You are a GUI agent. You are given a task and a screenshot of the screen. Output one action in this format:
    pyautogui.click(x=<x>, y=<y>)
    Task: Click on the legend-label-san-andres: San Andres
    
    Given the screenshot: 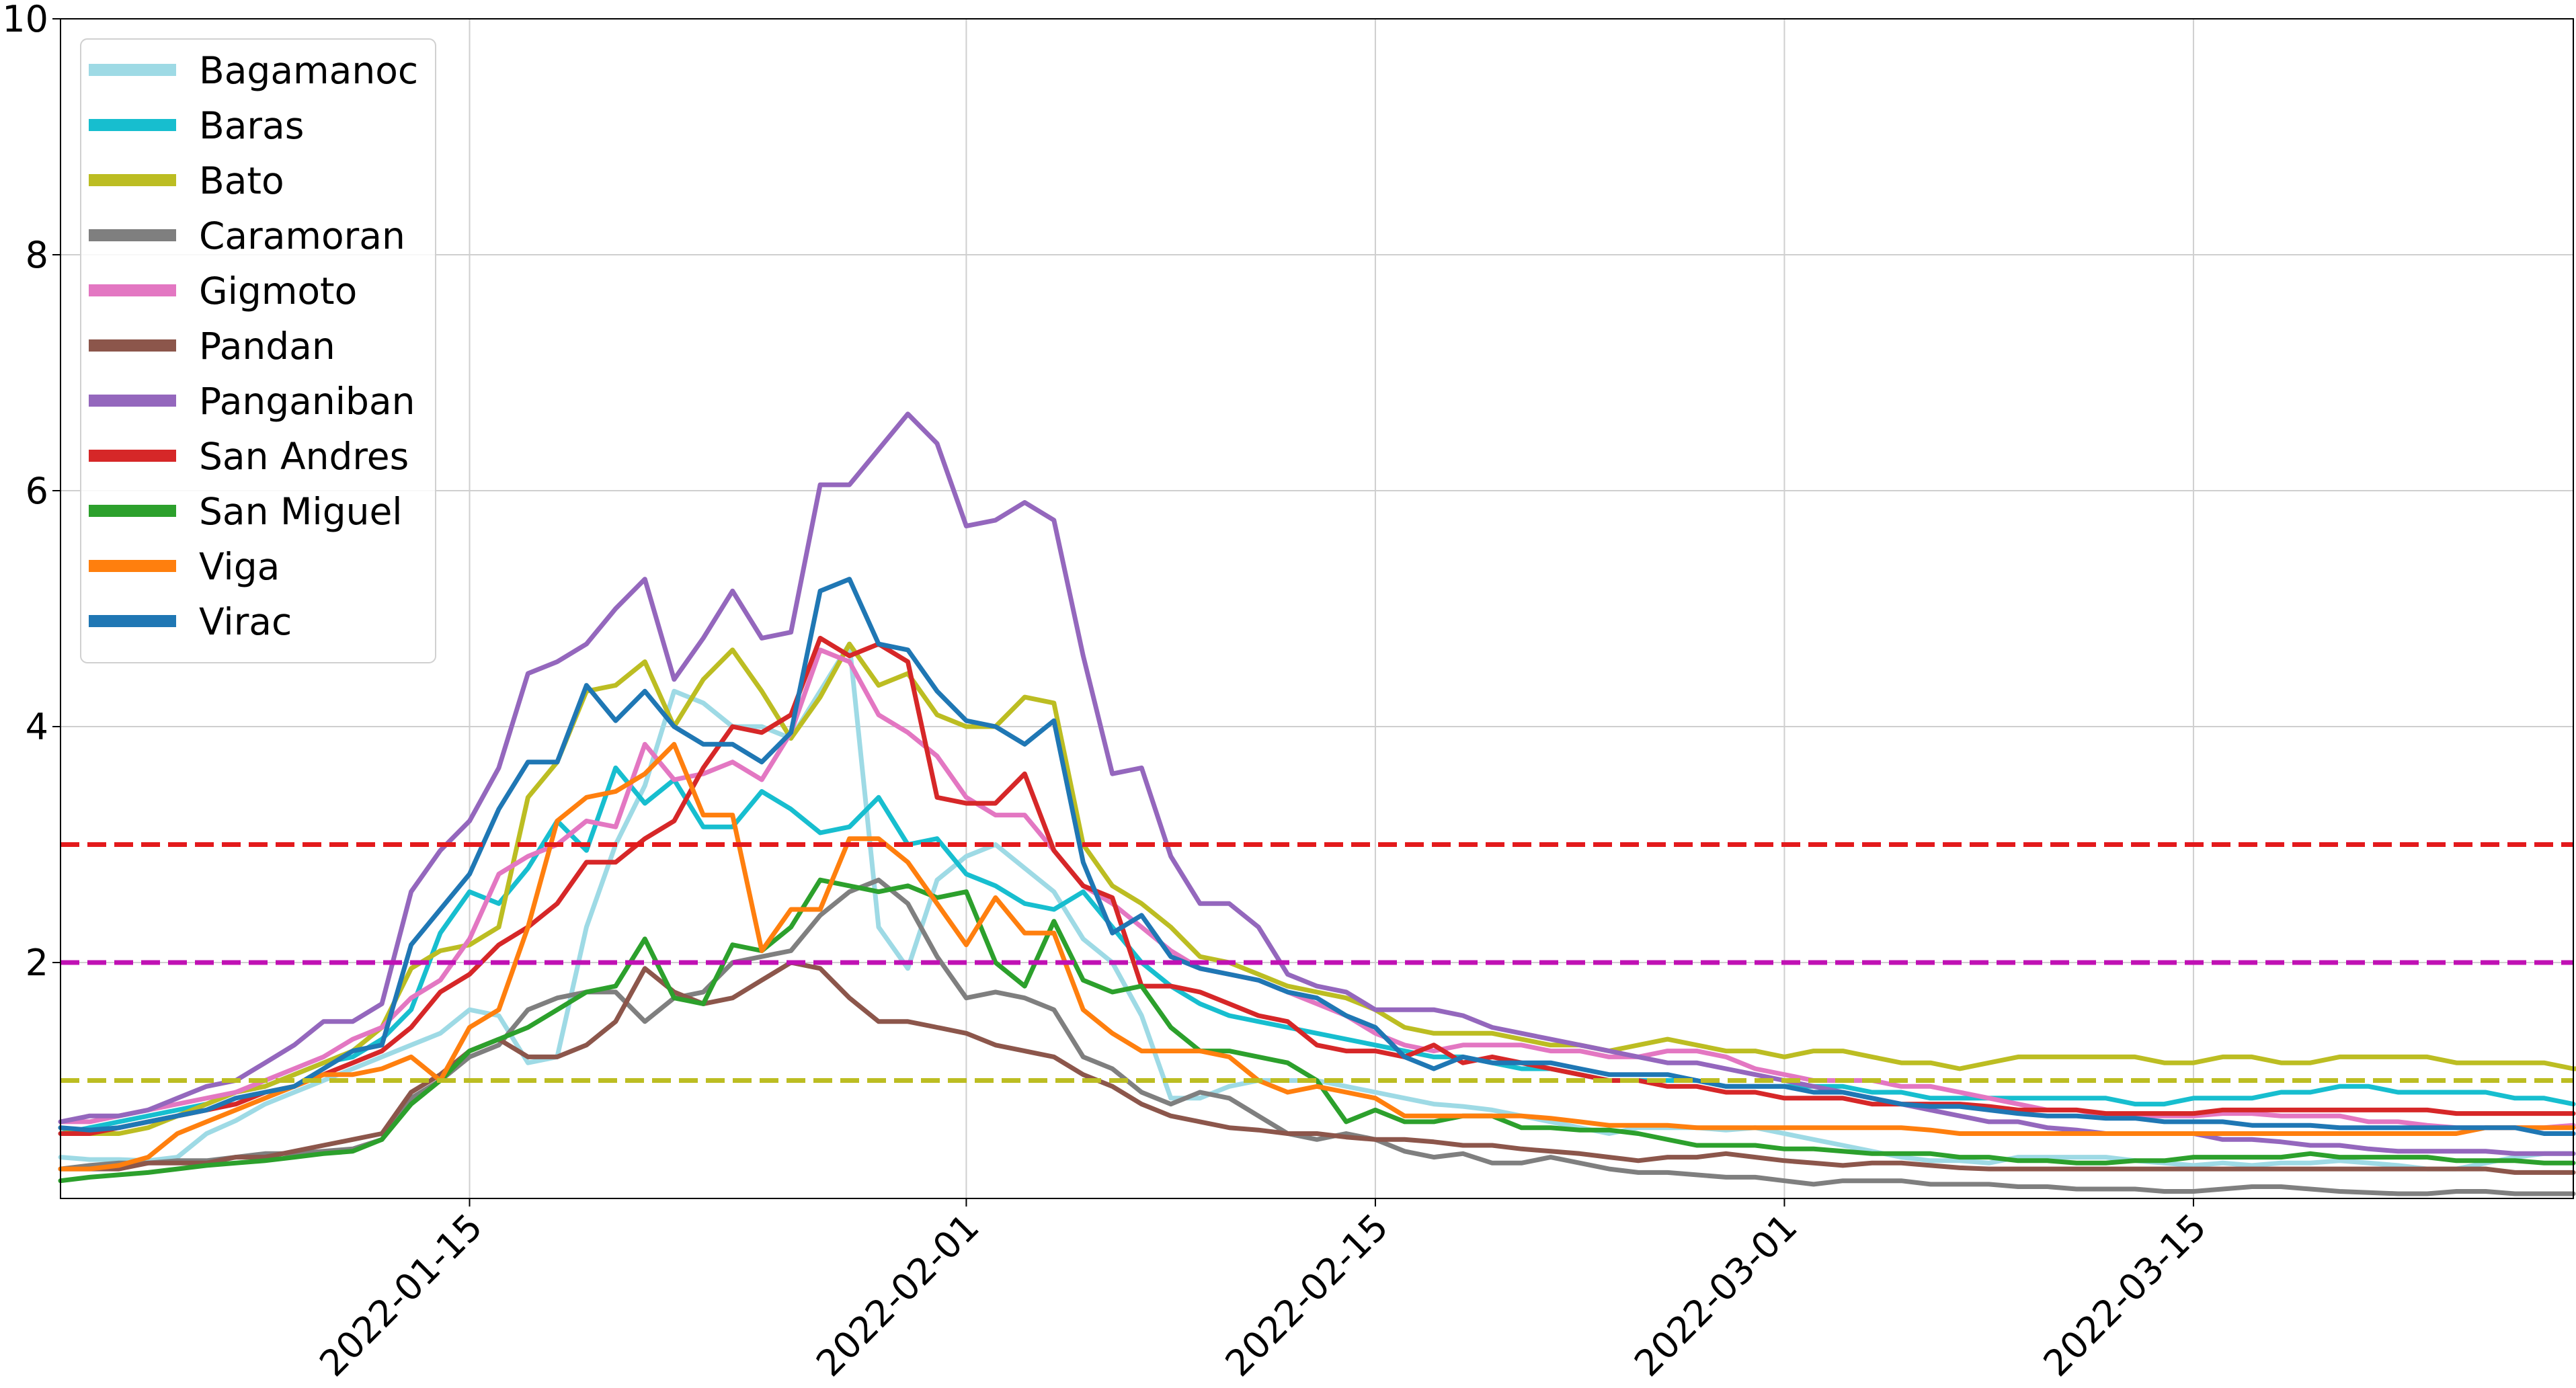 What is the action you would take?
    pyautogui.click(x=304, y=457)
    